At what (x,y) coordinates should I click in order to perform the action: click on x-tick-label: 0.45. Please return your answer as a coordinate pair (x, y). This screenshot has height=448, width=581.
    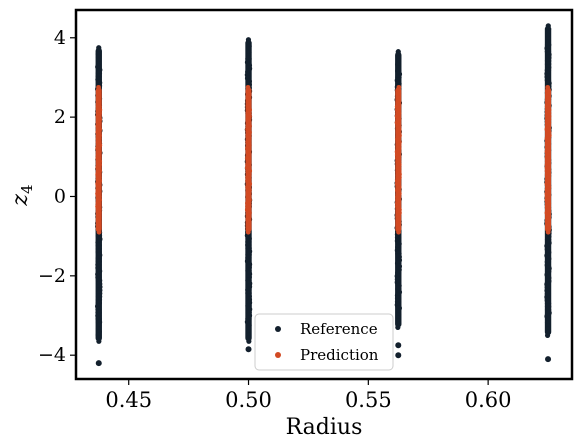
    Looking at the image, I should click on (128, 400).